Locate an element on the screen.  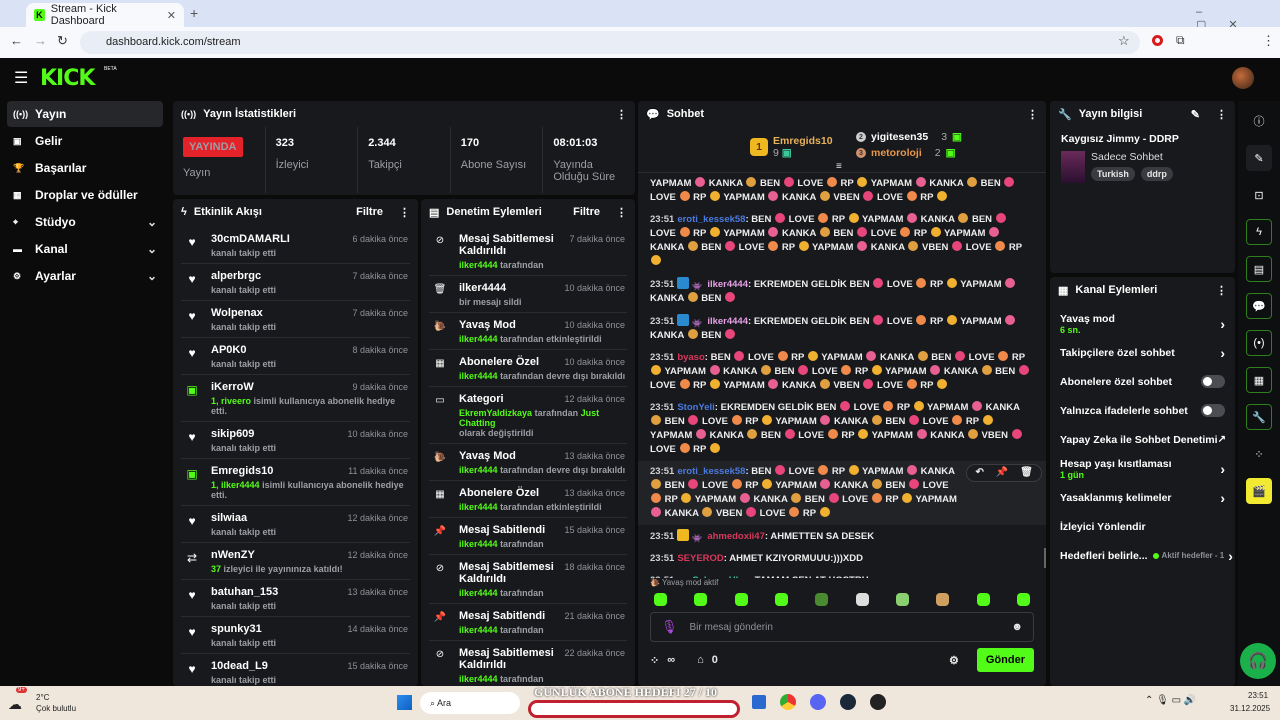
trash-icon: 🗑 is located at coordinates (1026, 472).